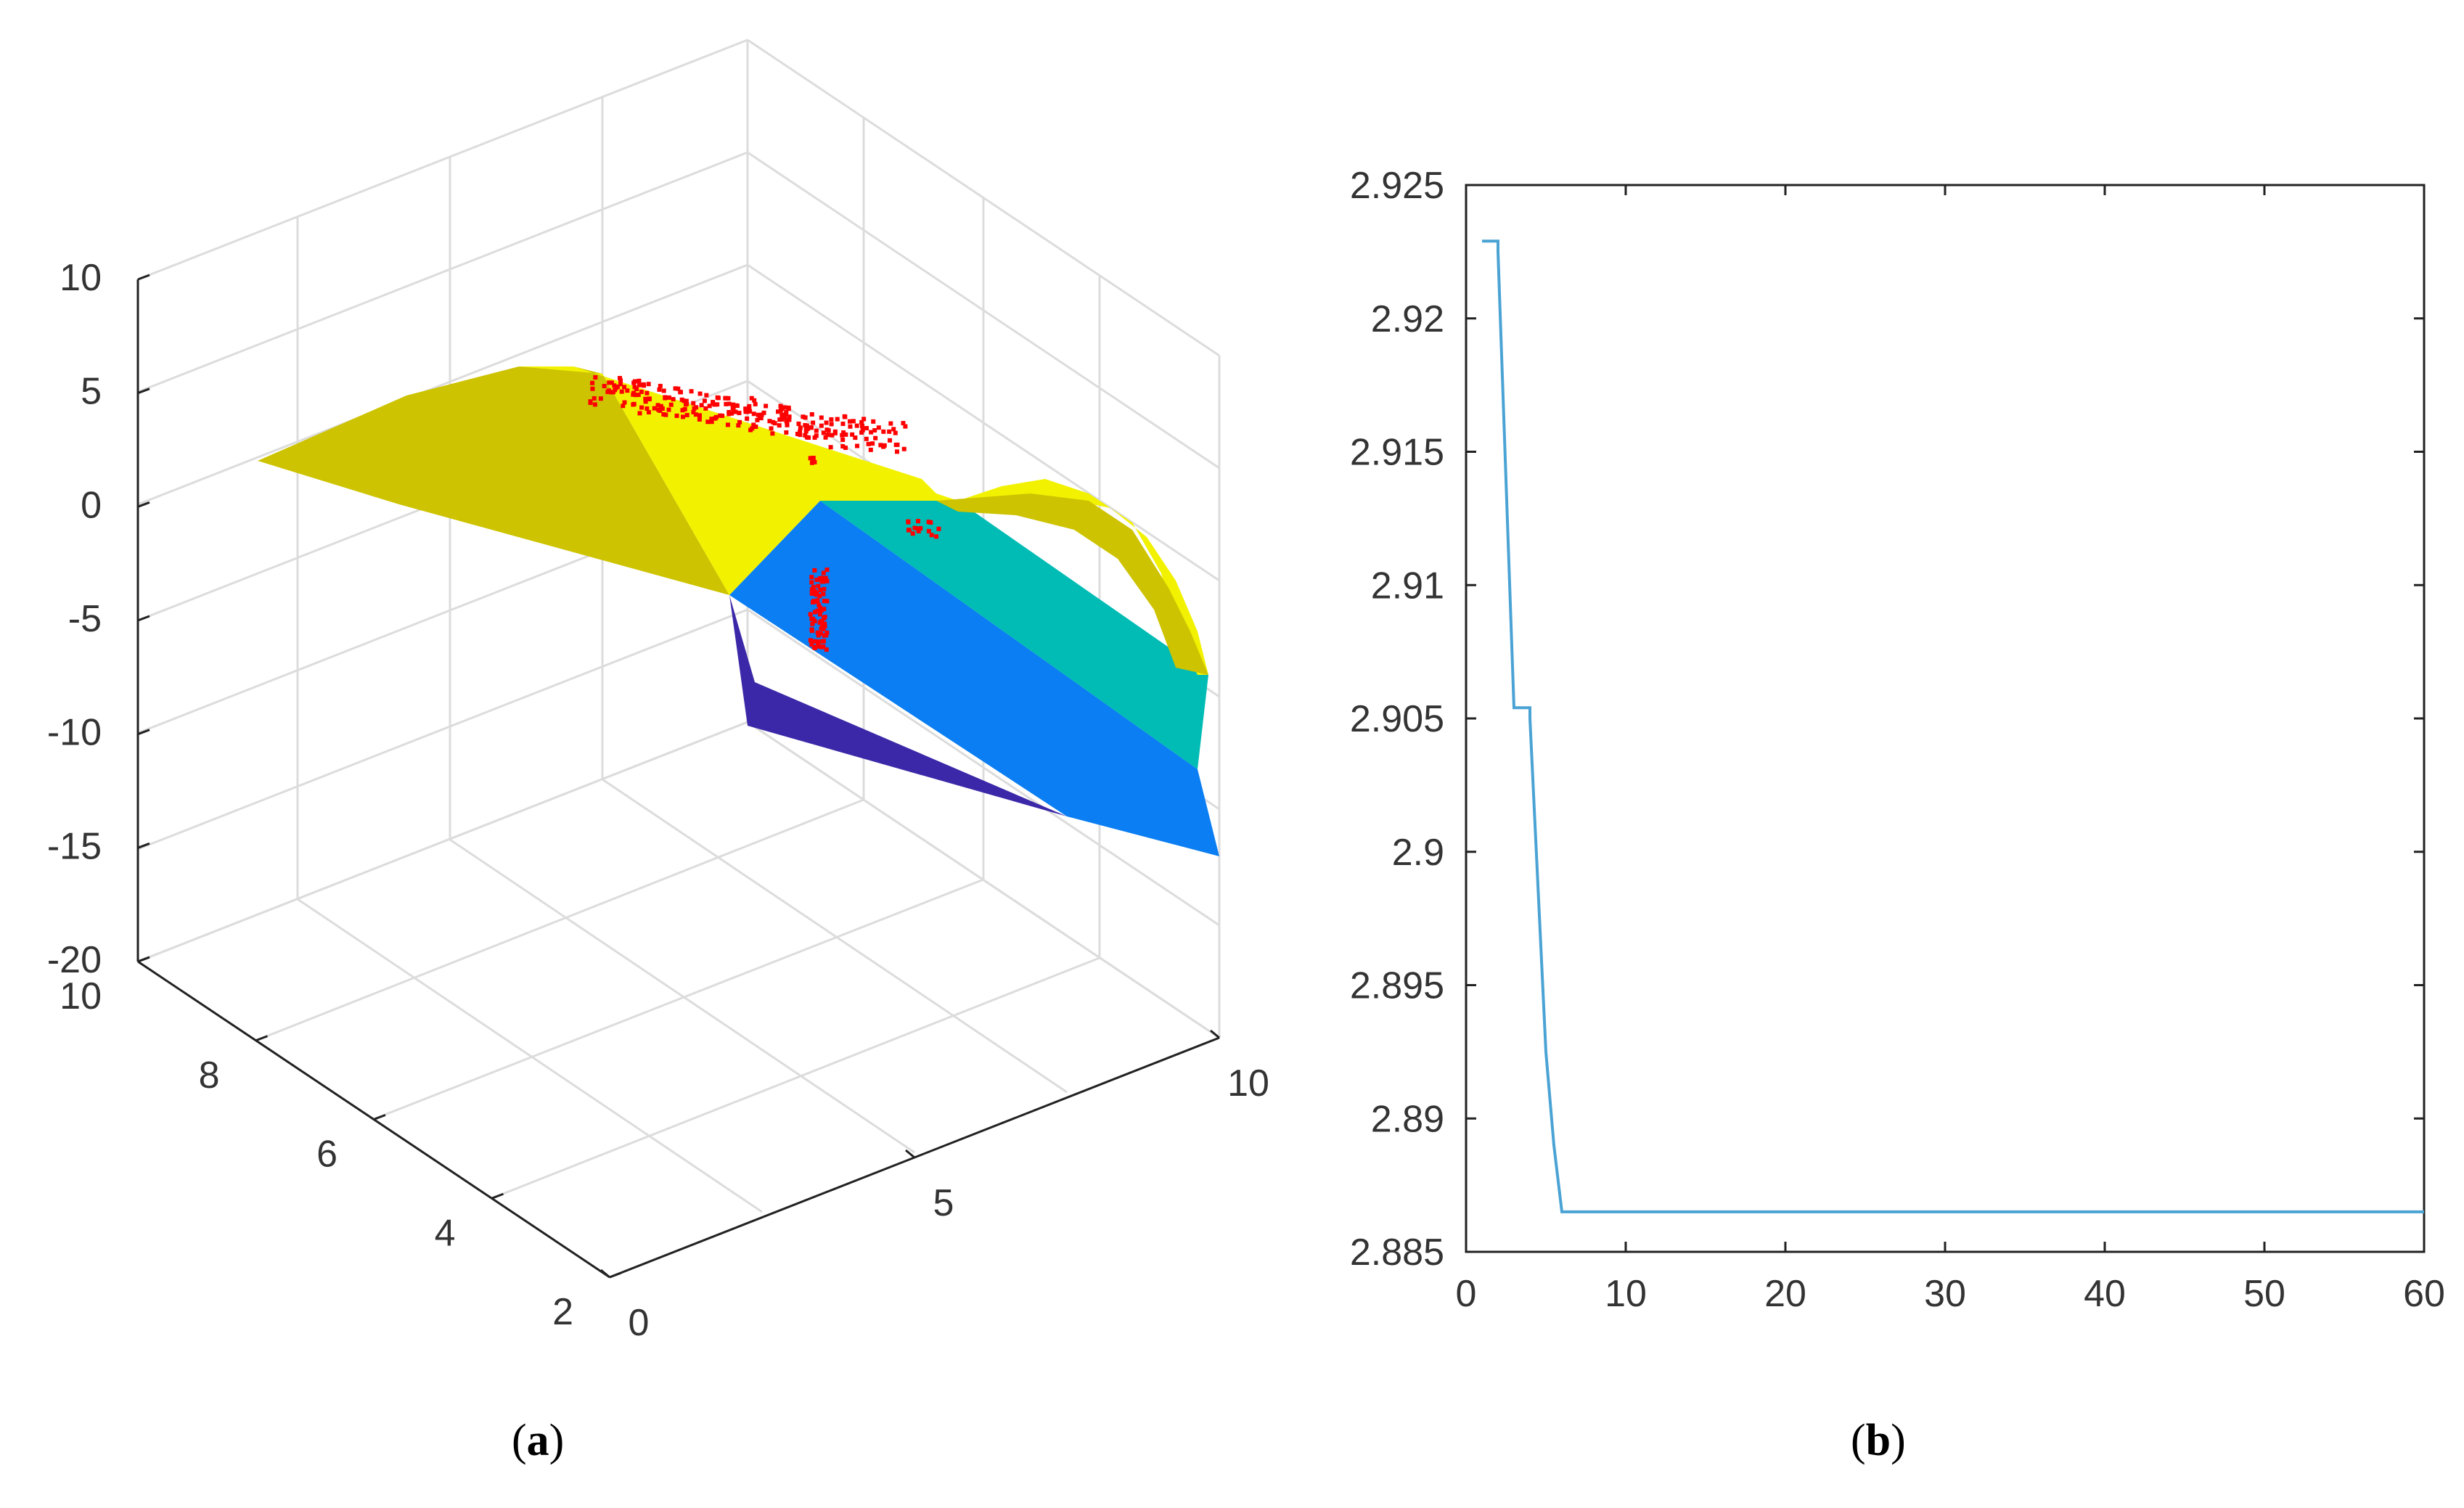 The width and height of the screenshot is (2464, 1508). I want to click on label-open-paren: (, so click(1858, 1440).